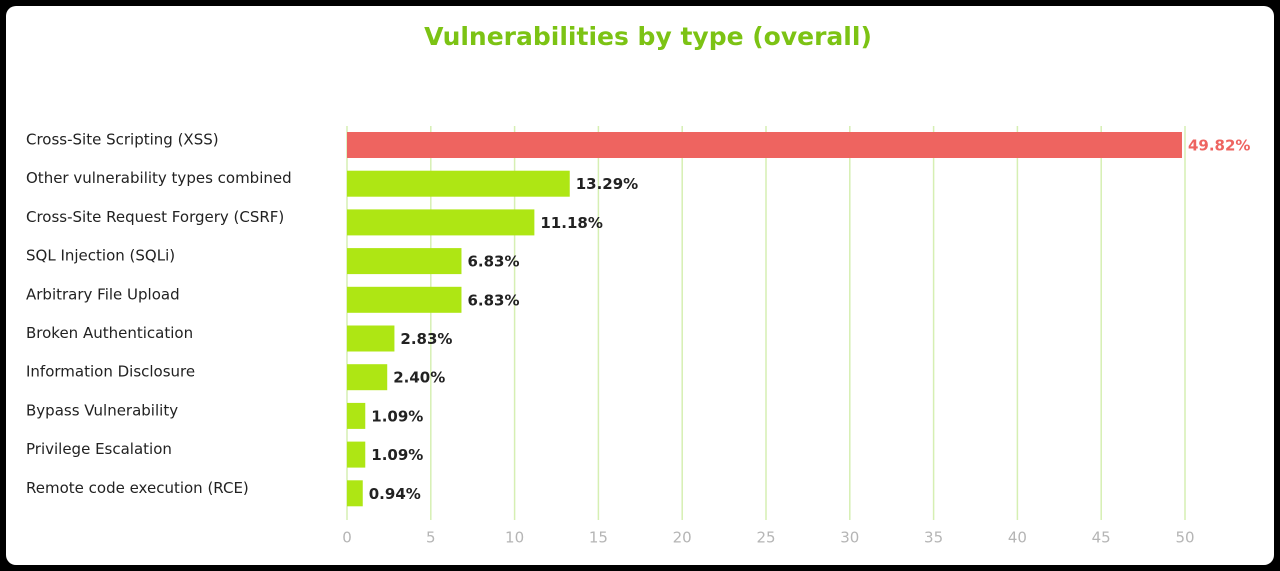 Image resolution: width=1280 pixels, height=571 pixels. I want to click on y-tick-label: Bypass Vulnerability, so click(102, 410).